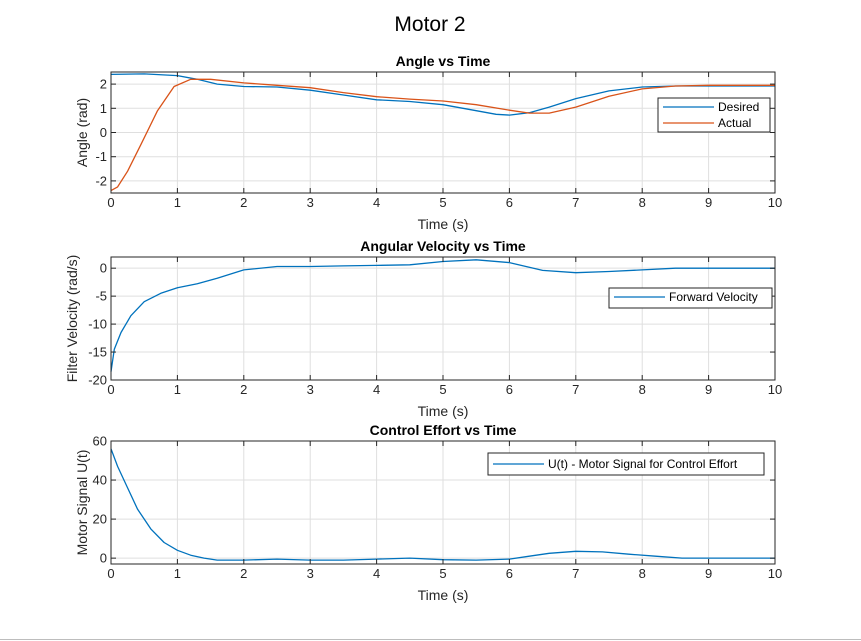 The height and width of the screenshot is (641, 861). Describe the element at coordinates (443, 246) in the screenshot. I see `chart-title: Angular Velocity vs Time` at that location.